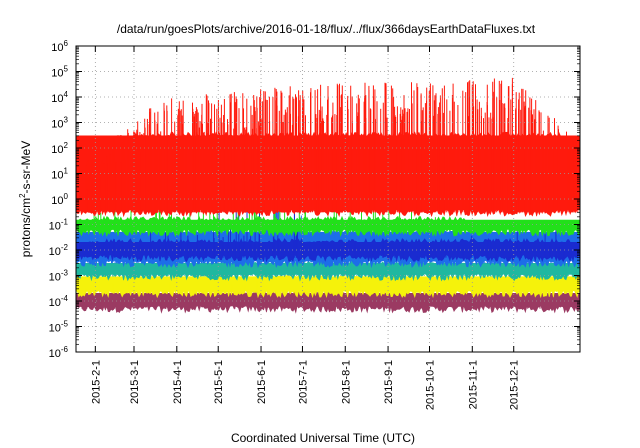 Image resolution: width=640 pixels, height=448 pixels. Describe the element at coordinates (96, 382) in the screenshot. I see `x-tick-label: 2015-2-1` at that location.